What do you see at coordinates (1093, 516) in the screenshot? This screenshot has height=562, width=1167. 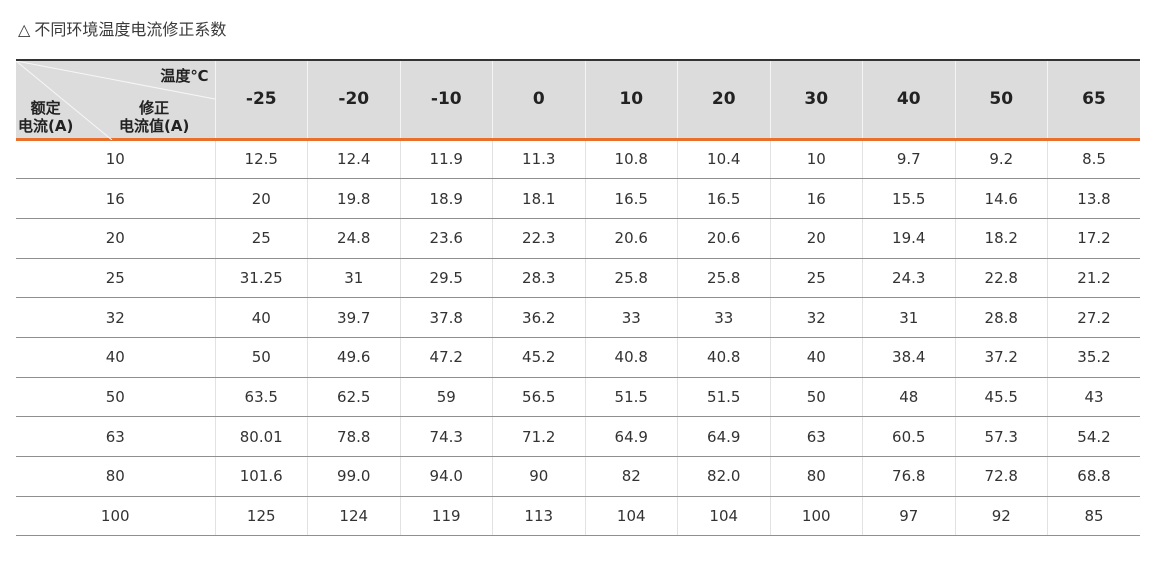 I see `corrected-current-cell: 85` at bounding box center [1093, 516].